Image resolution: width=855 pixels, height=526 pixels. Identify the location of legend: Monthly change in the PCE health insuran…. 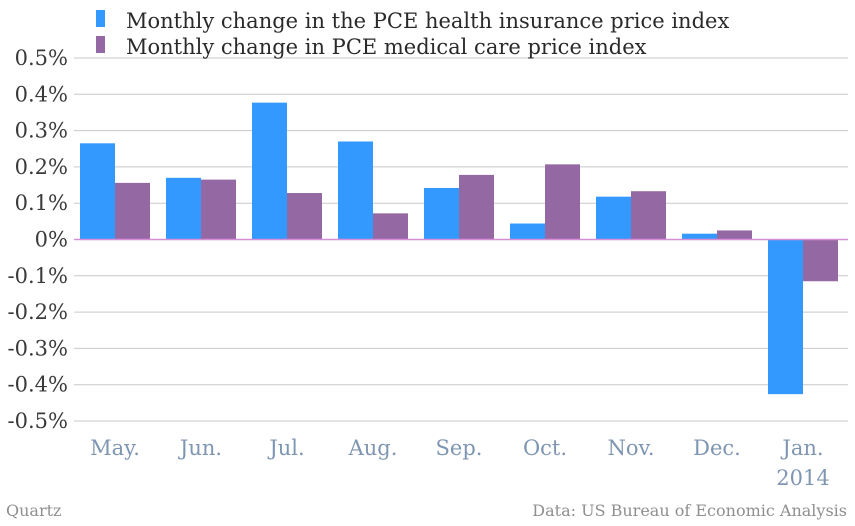
(412, 34).